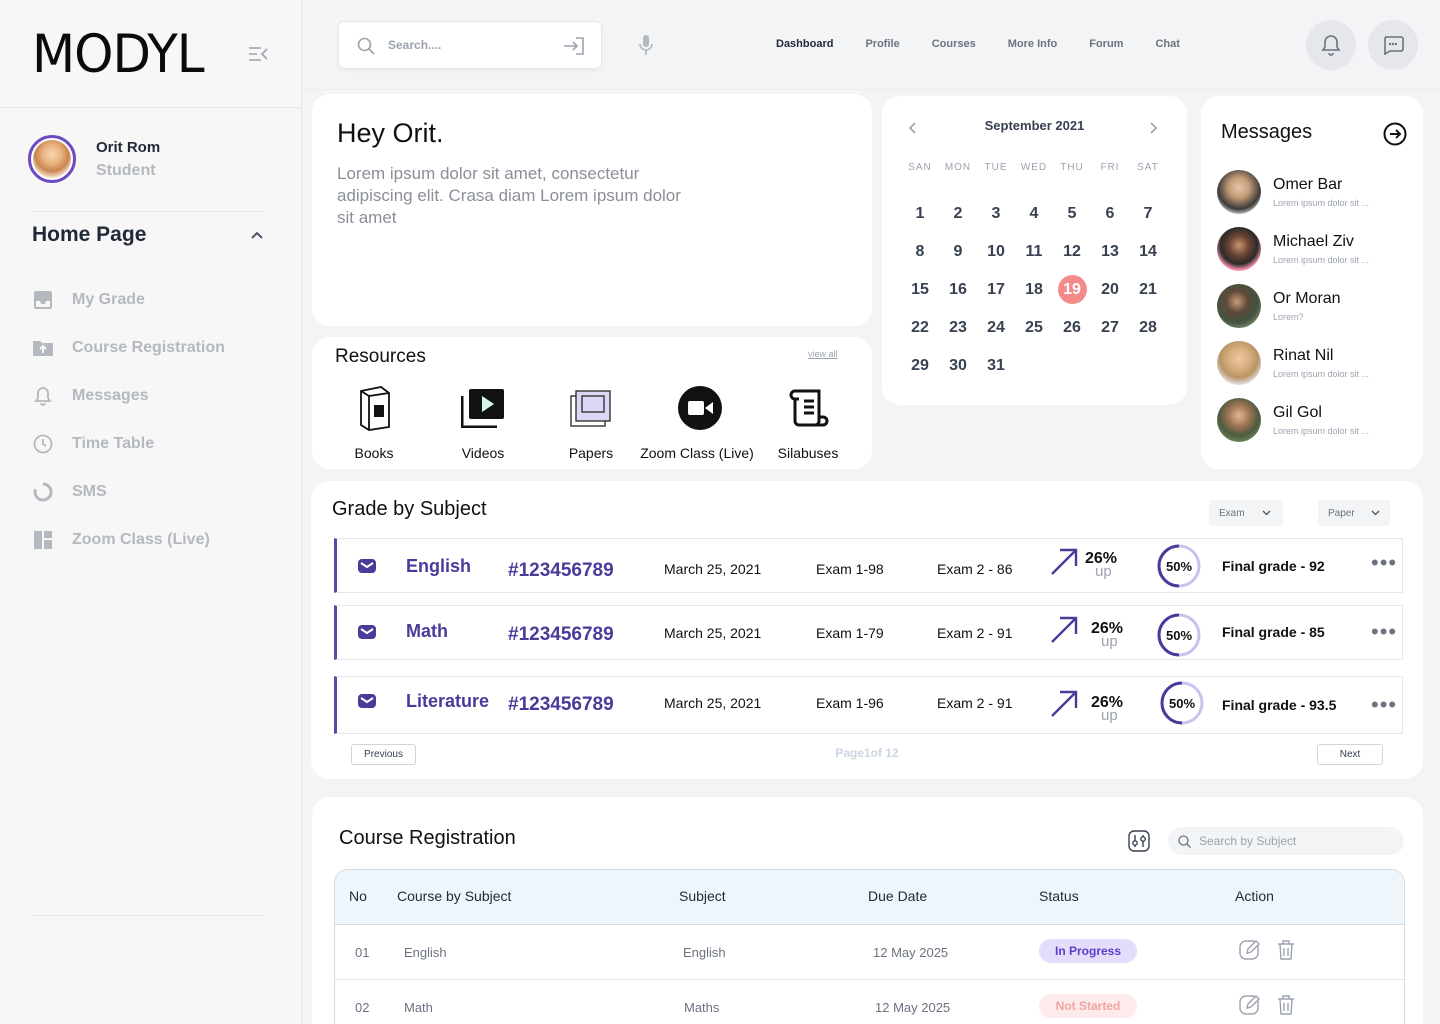  What do you see at coordinates (713, 569) in the screenshot?
I see `grade-date: March 25, 2021` at bounding box center [713, 569].